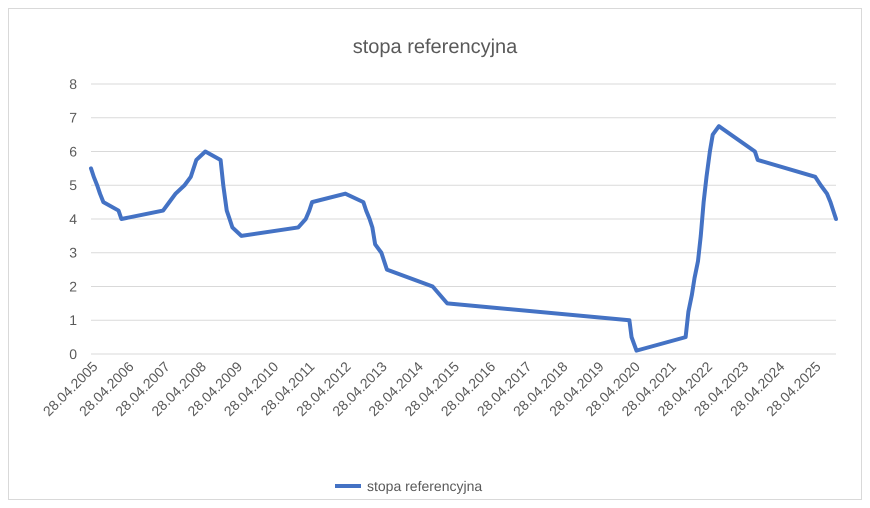 The image size is (870, 508). I want to click on y-tick-label: 4, so click(73, 218).